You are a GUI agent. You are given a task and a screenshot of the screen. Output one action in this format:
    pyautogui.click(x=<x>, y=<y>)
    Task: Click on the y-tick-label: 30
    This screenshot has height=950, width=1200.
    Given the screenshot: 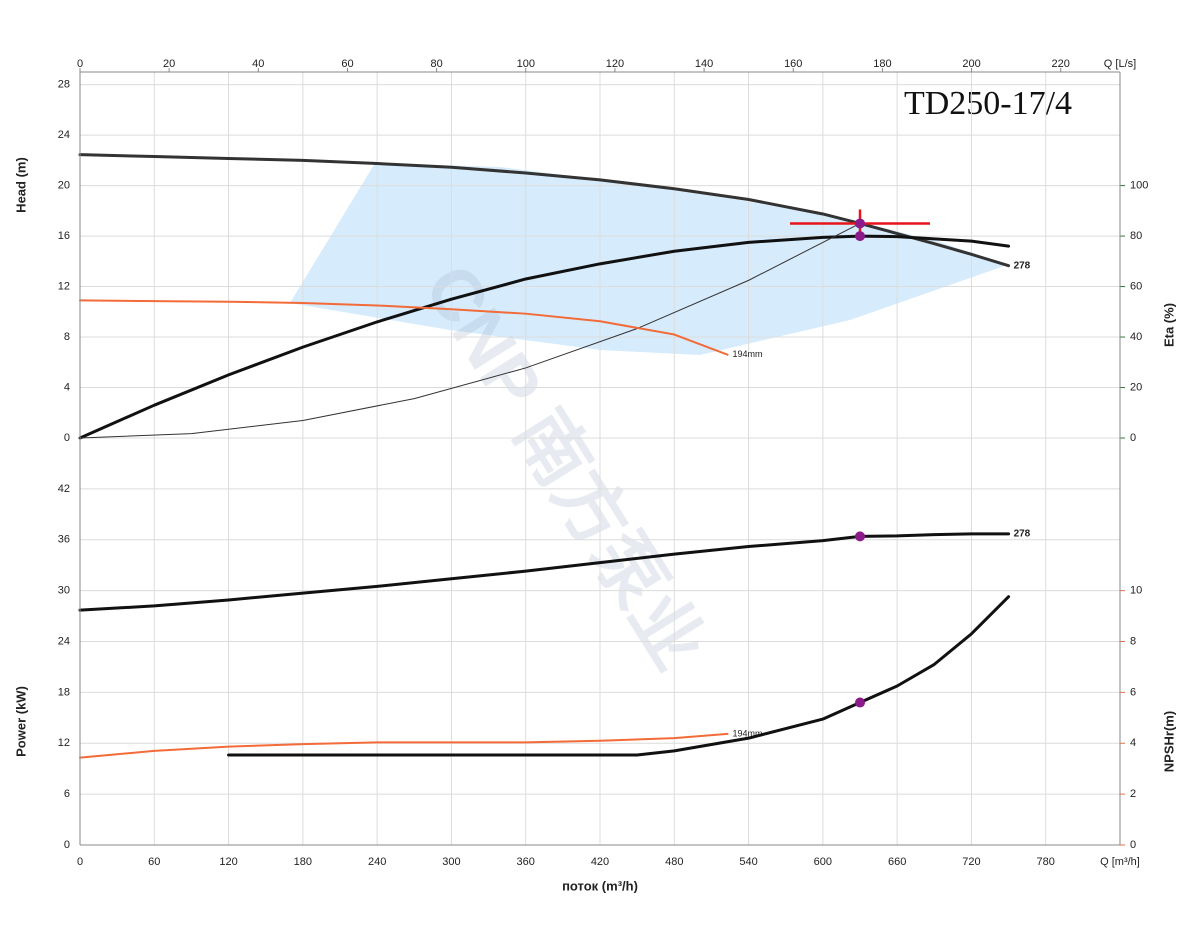 What is the action you would take?
    pyautogui.click(x=64, y=591)
    